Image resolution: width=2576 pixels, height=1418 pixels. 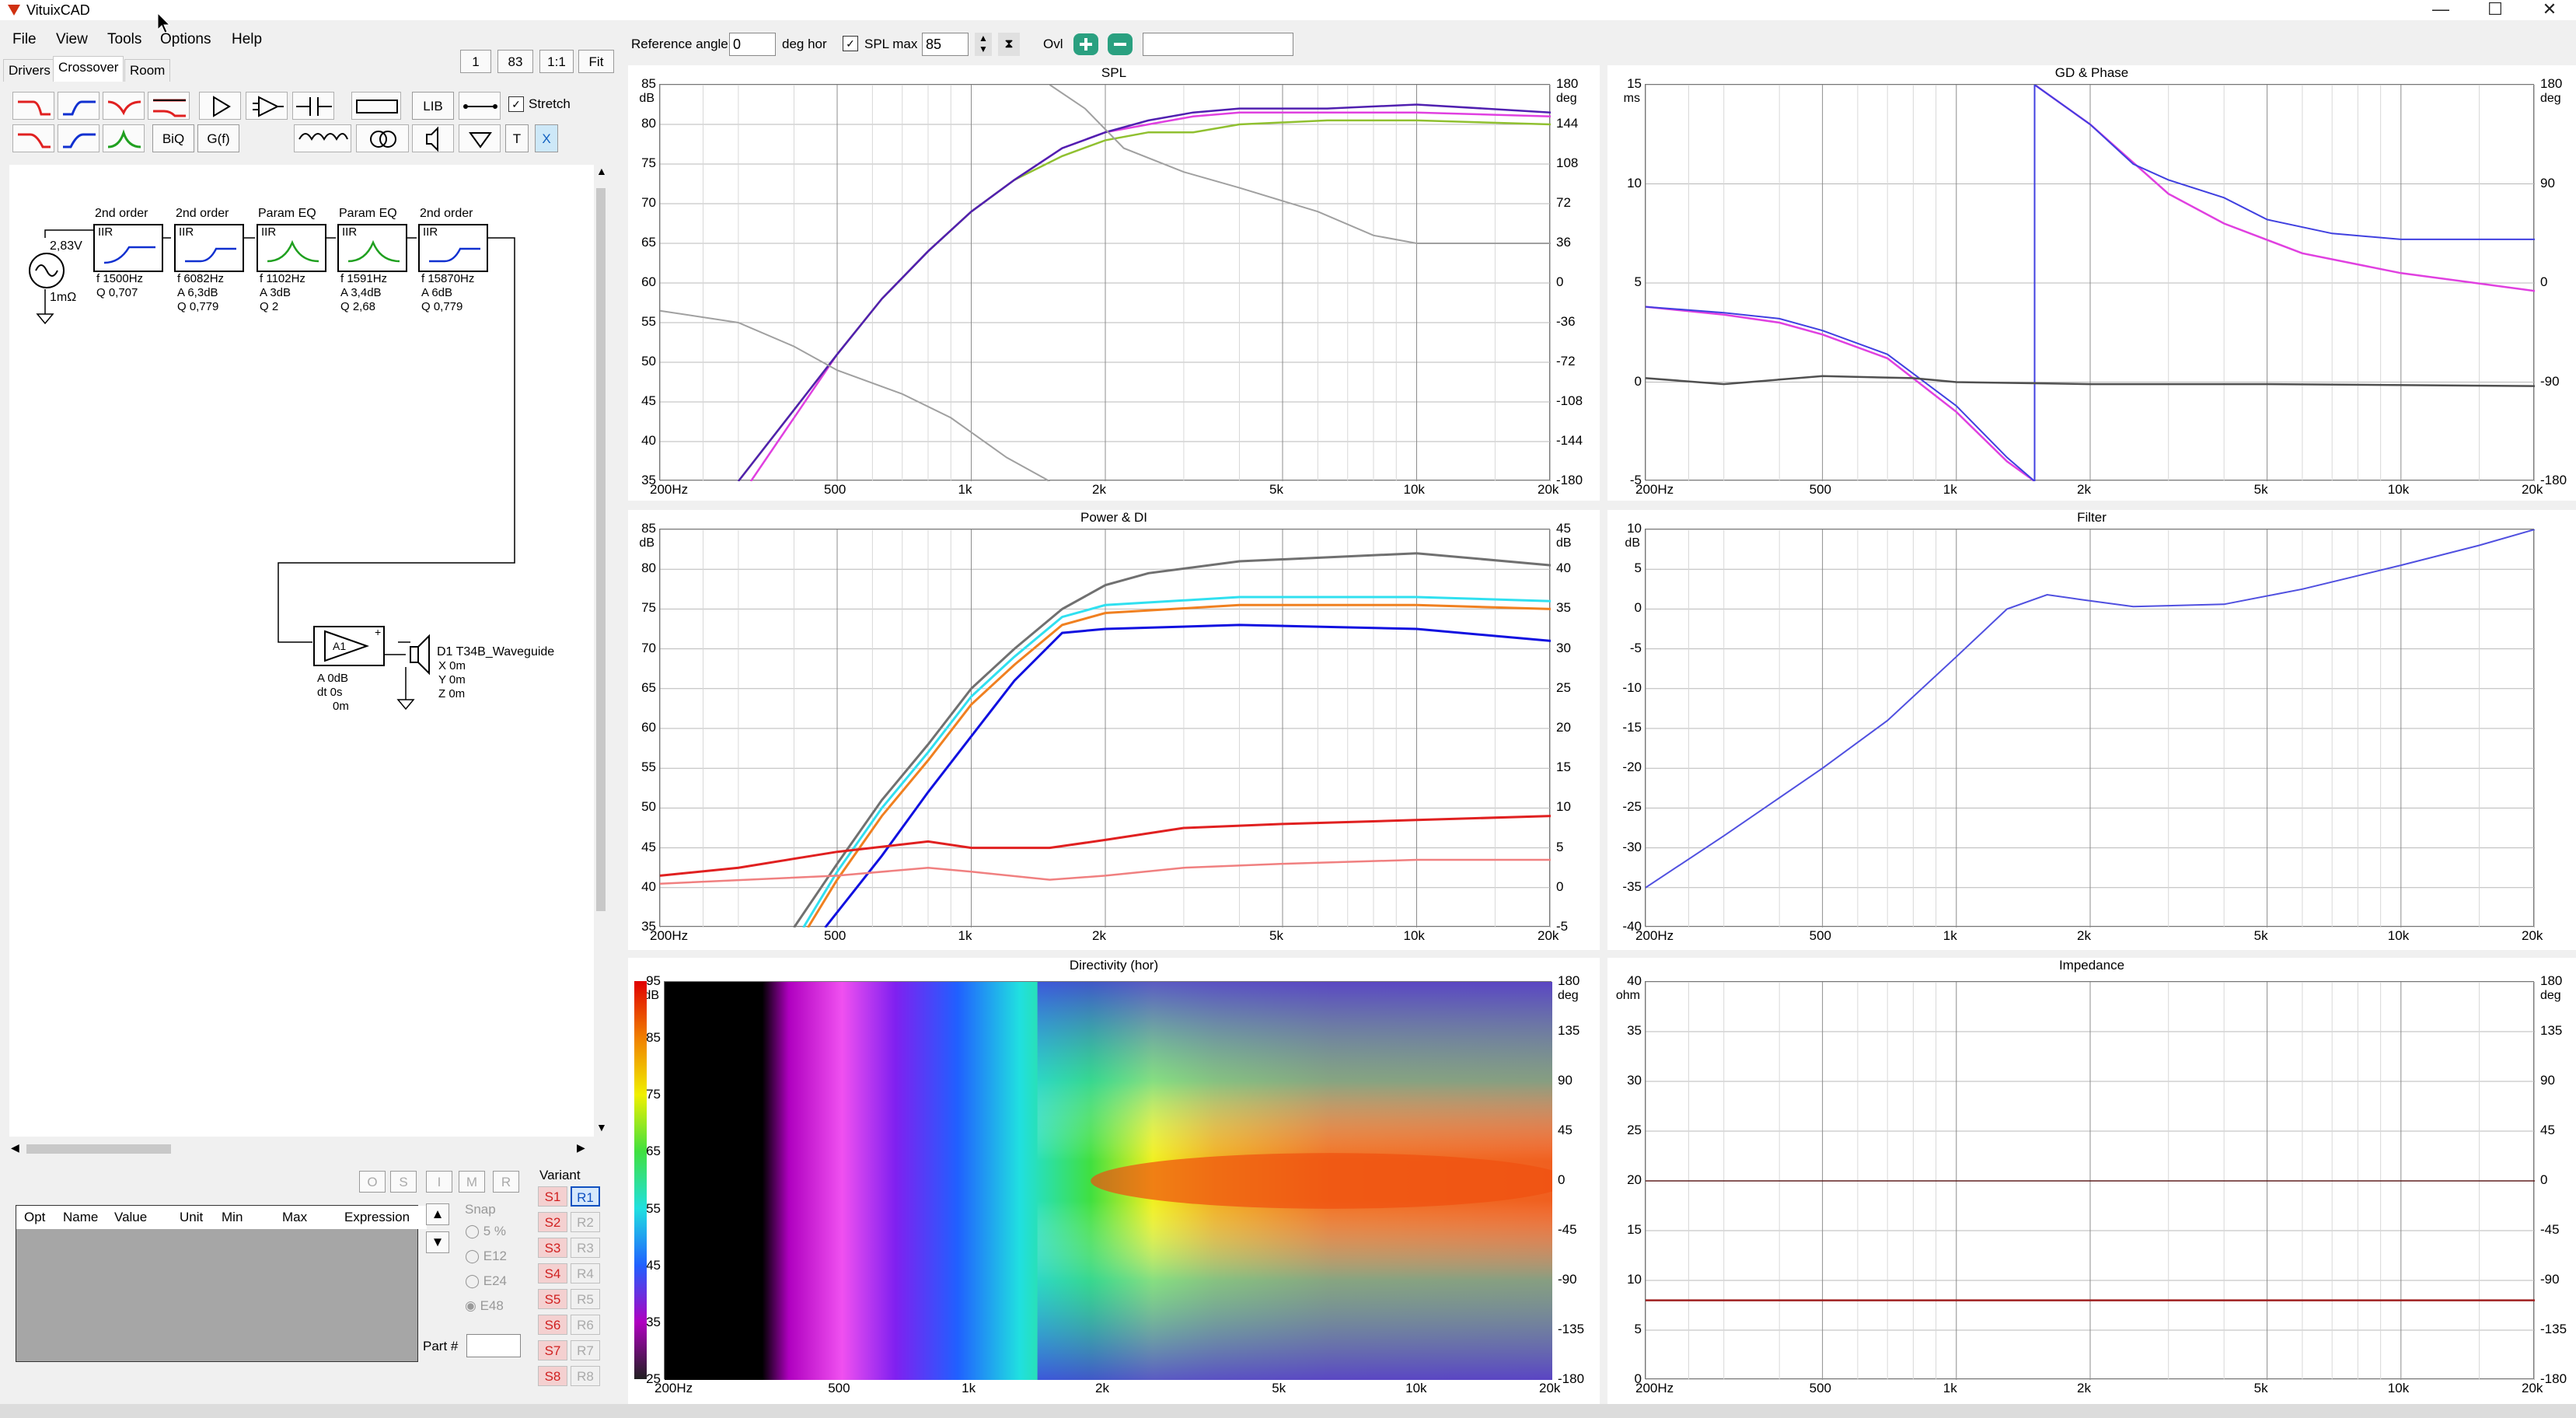 What do you see at coordinates (552, 1273) in the screenshot?
I see `variant-s4-button: S4` at bounding box center [552, 1273].